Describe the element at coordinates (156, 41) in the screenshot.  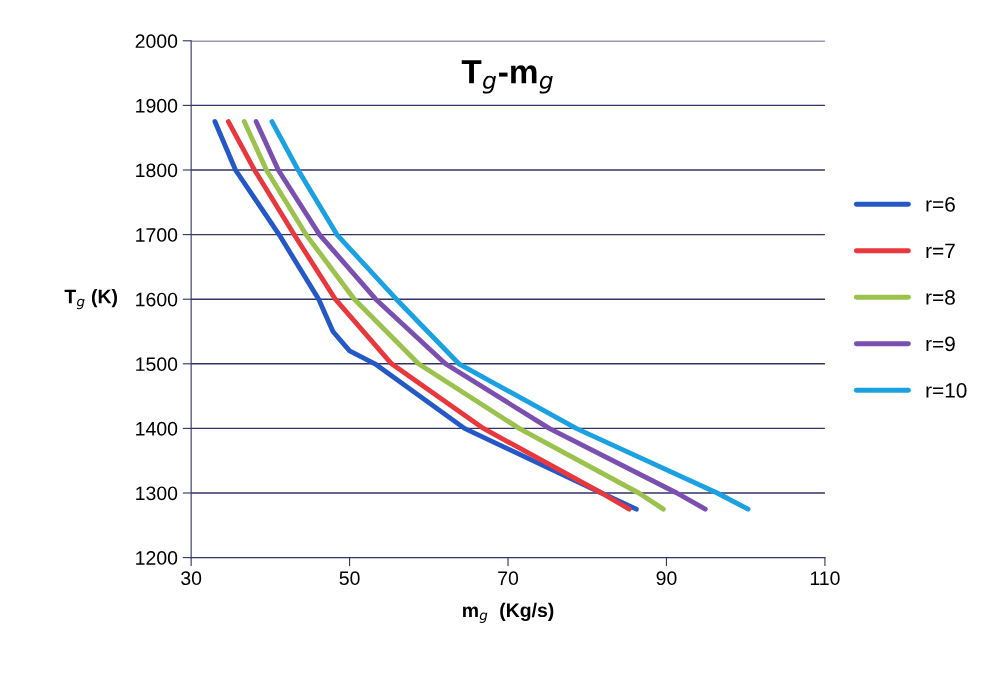
I see `y-tick-label: 2000` at that location.